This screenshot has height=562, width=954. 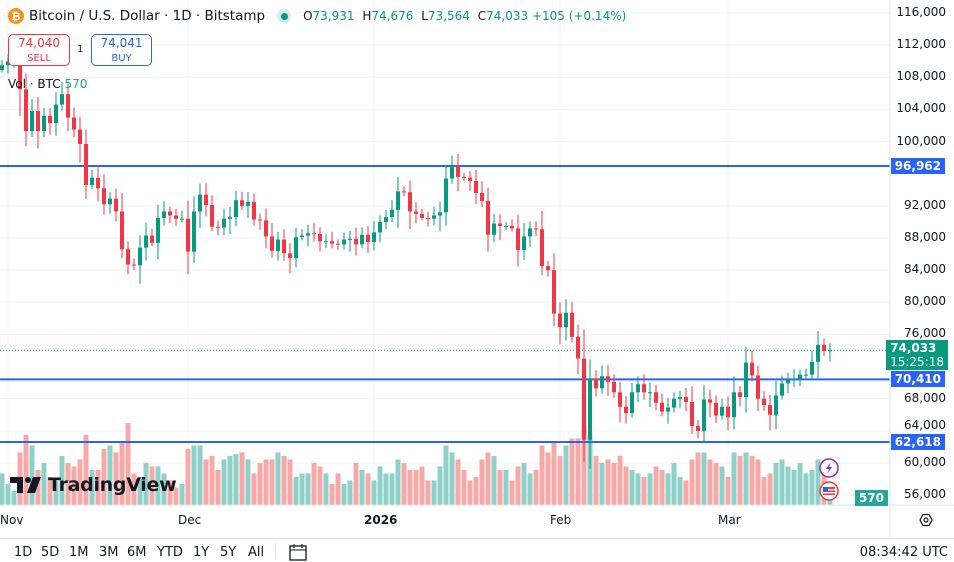 I want to click on range-button-5y: 5Y, so click(x=228, y=552).